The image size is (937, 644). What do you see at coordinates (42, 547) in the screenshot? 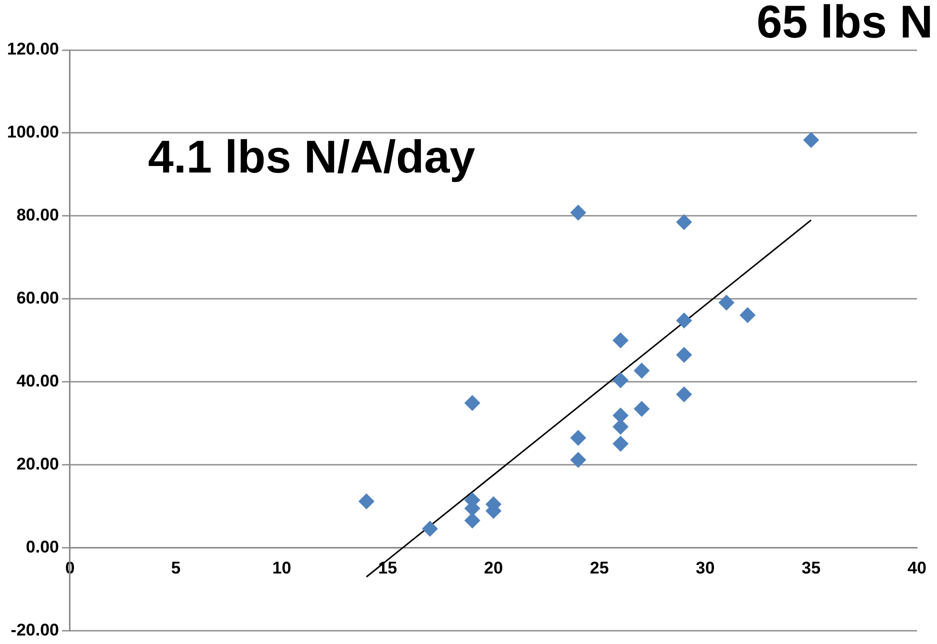
I see `y-tick-label: 0.00` at bounding box center [42, 547].